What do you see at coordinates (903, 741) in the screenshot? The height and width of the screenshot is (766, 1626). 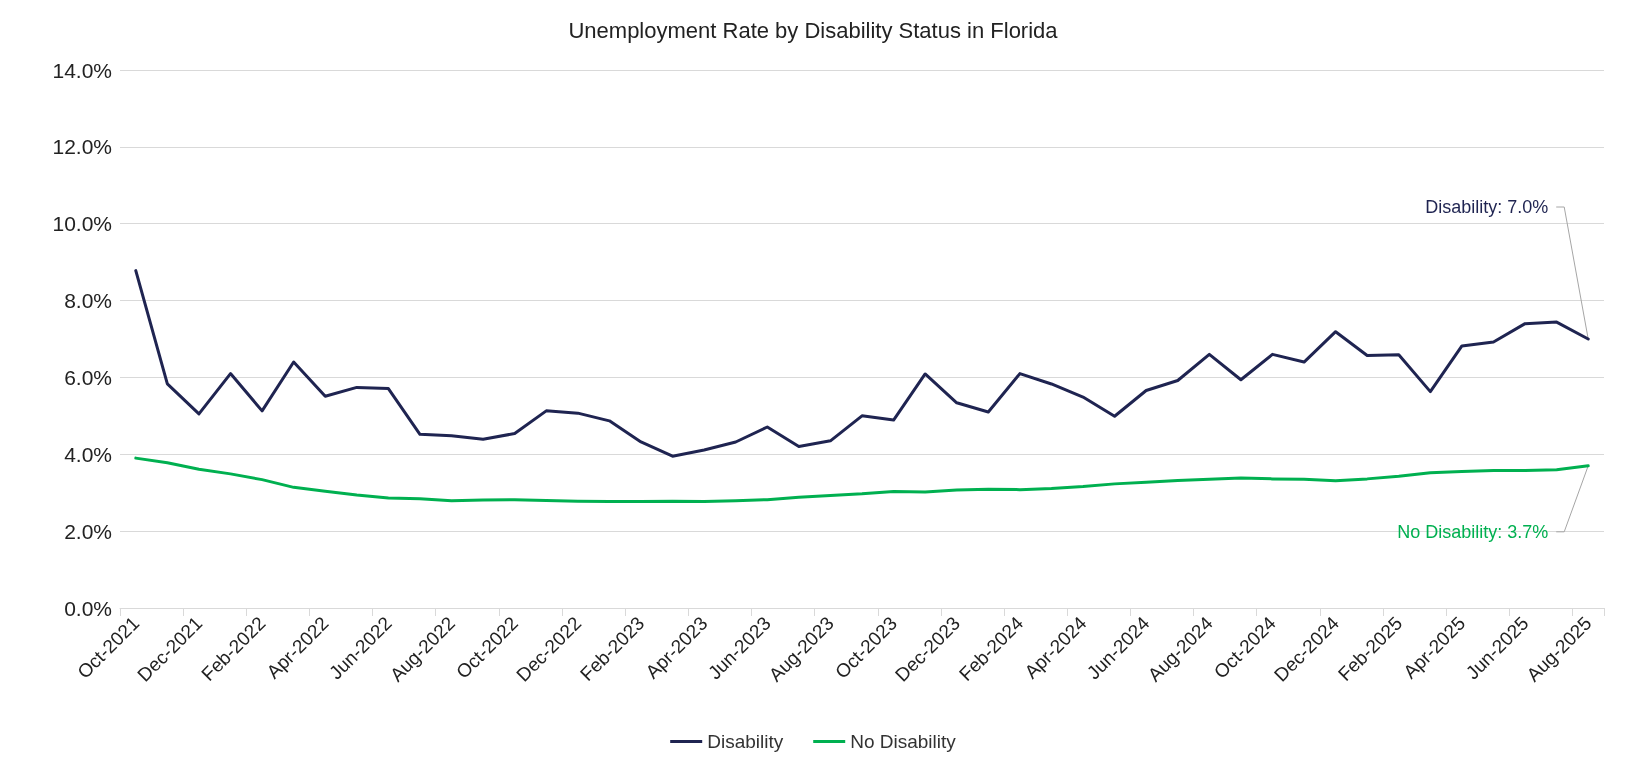 I see `legend-label: No Disability` at bounding box center [903, 741].